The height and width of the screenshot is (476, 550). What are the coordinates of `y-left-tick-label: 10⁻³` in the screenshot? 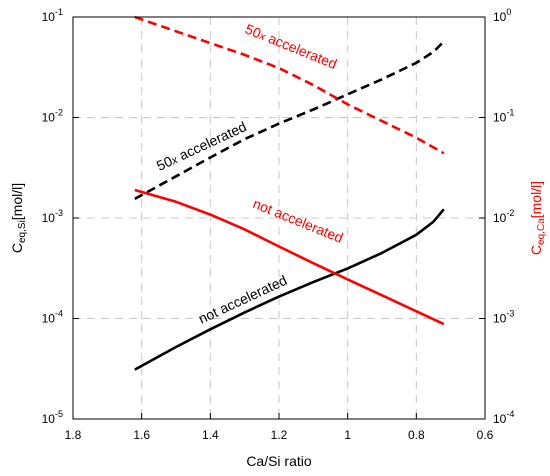 It's located at (52, 216).